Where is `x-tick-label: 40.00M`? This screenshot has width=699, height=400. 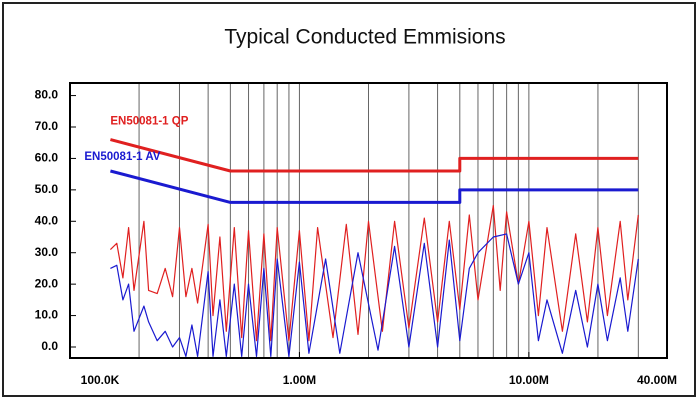
x-tick-label: 40.00M is located at coordinates (657, 380).